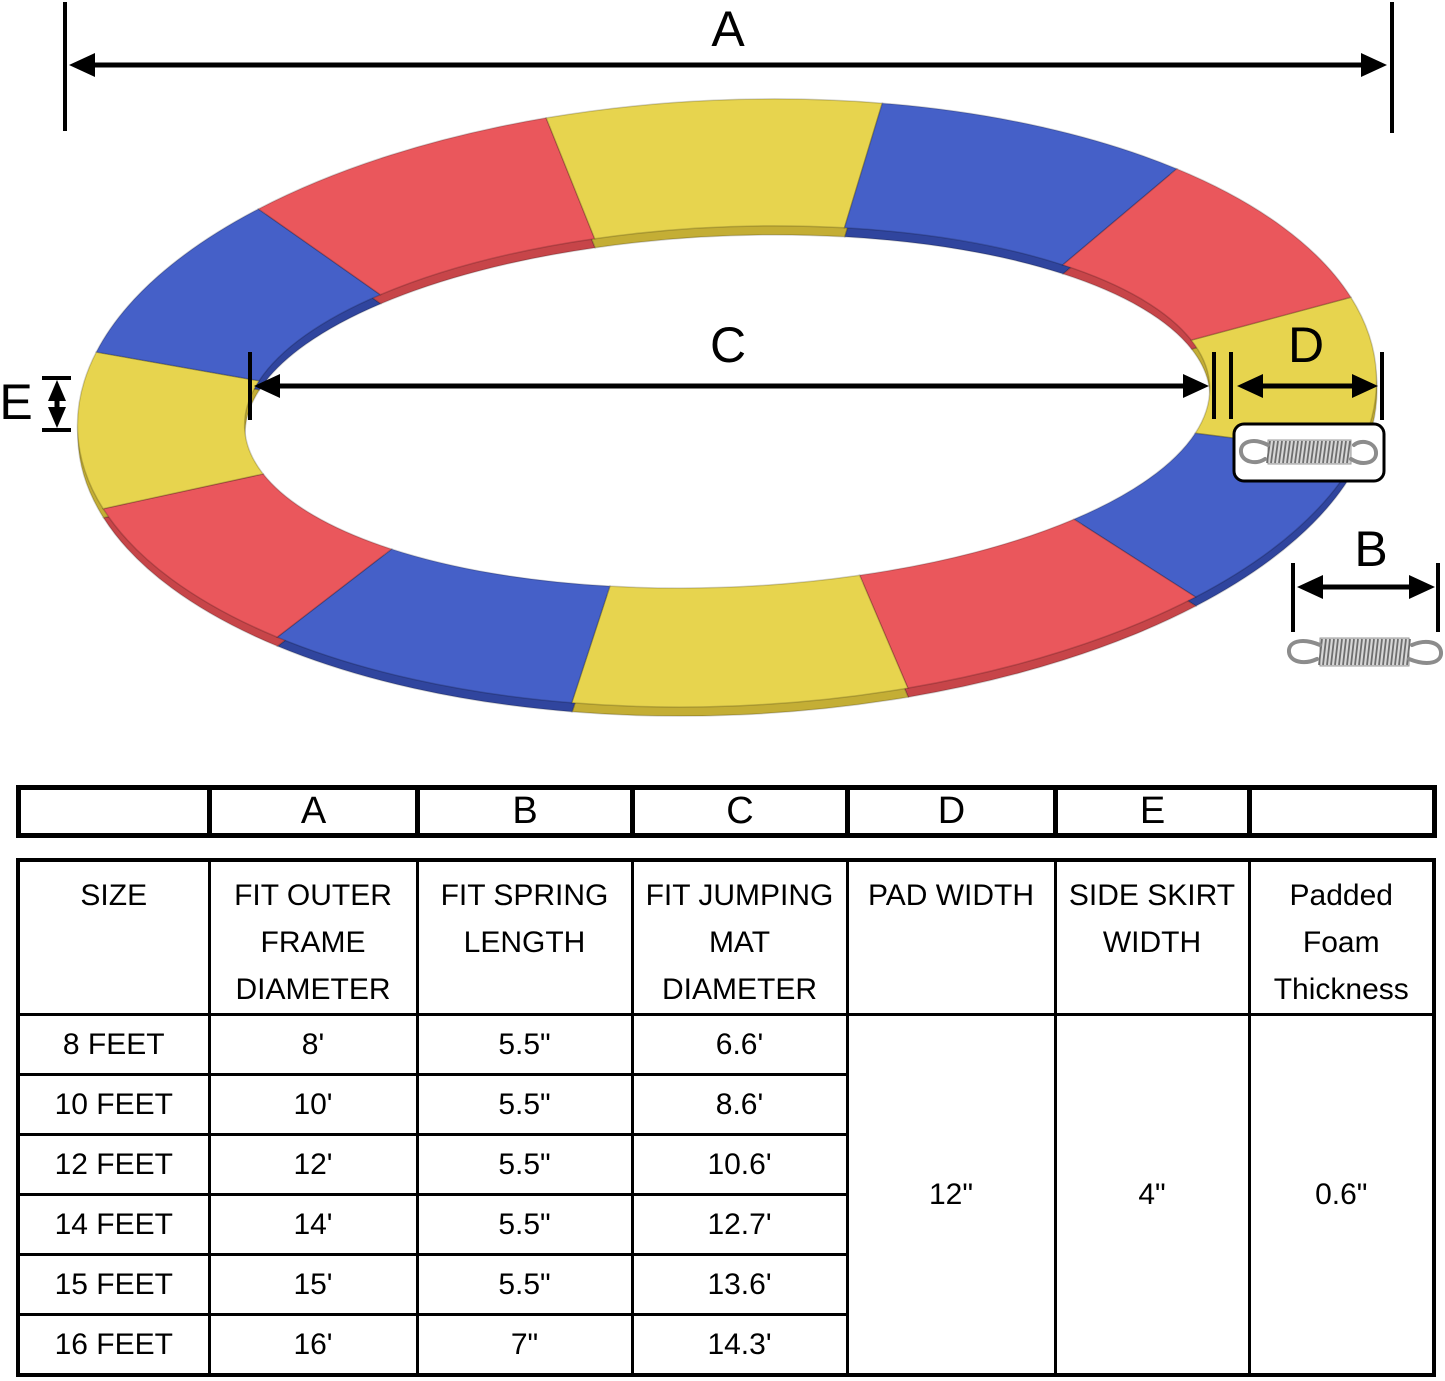  I want to click on table-row: 15 FEET 15' 5.5" 13.6', so click(725, 1284).